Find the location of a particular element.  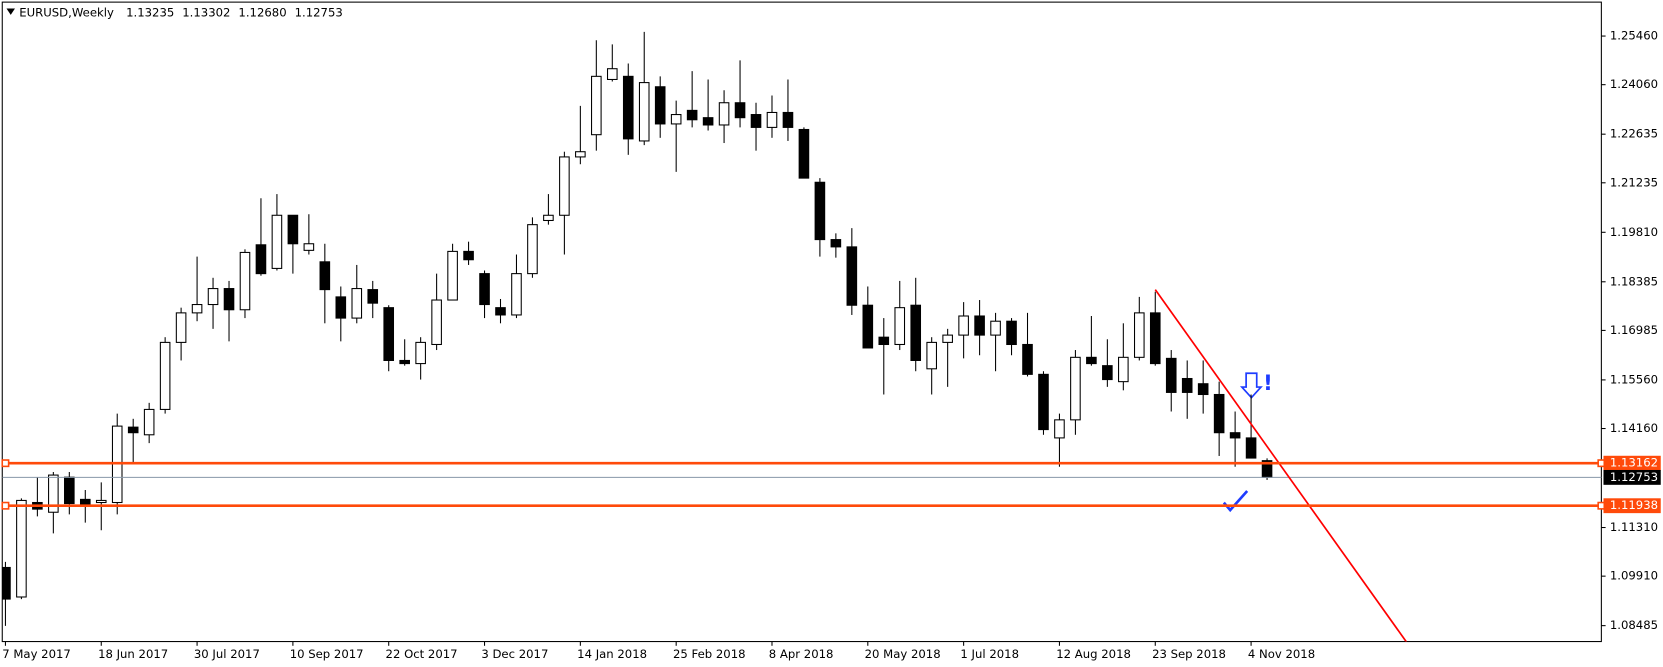

y-tick-label: 1.15560 is located at coordinates (1634, 379).